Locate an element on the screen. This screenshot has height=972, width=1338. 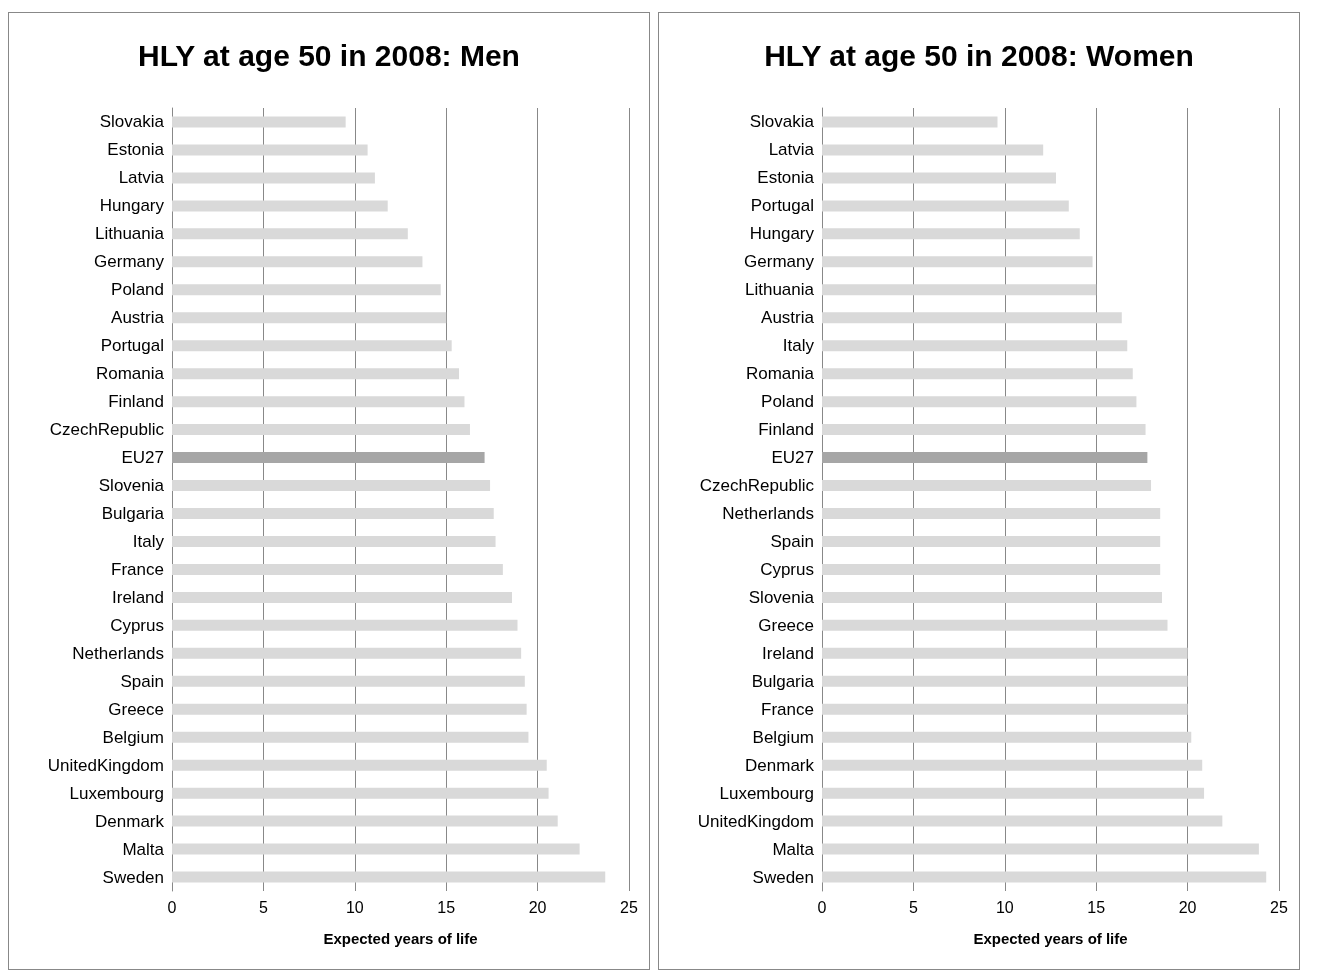
chart-title: HLY at age 50 in 2008: Women is located at coordinates (979, 55).